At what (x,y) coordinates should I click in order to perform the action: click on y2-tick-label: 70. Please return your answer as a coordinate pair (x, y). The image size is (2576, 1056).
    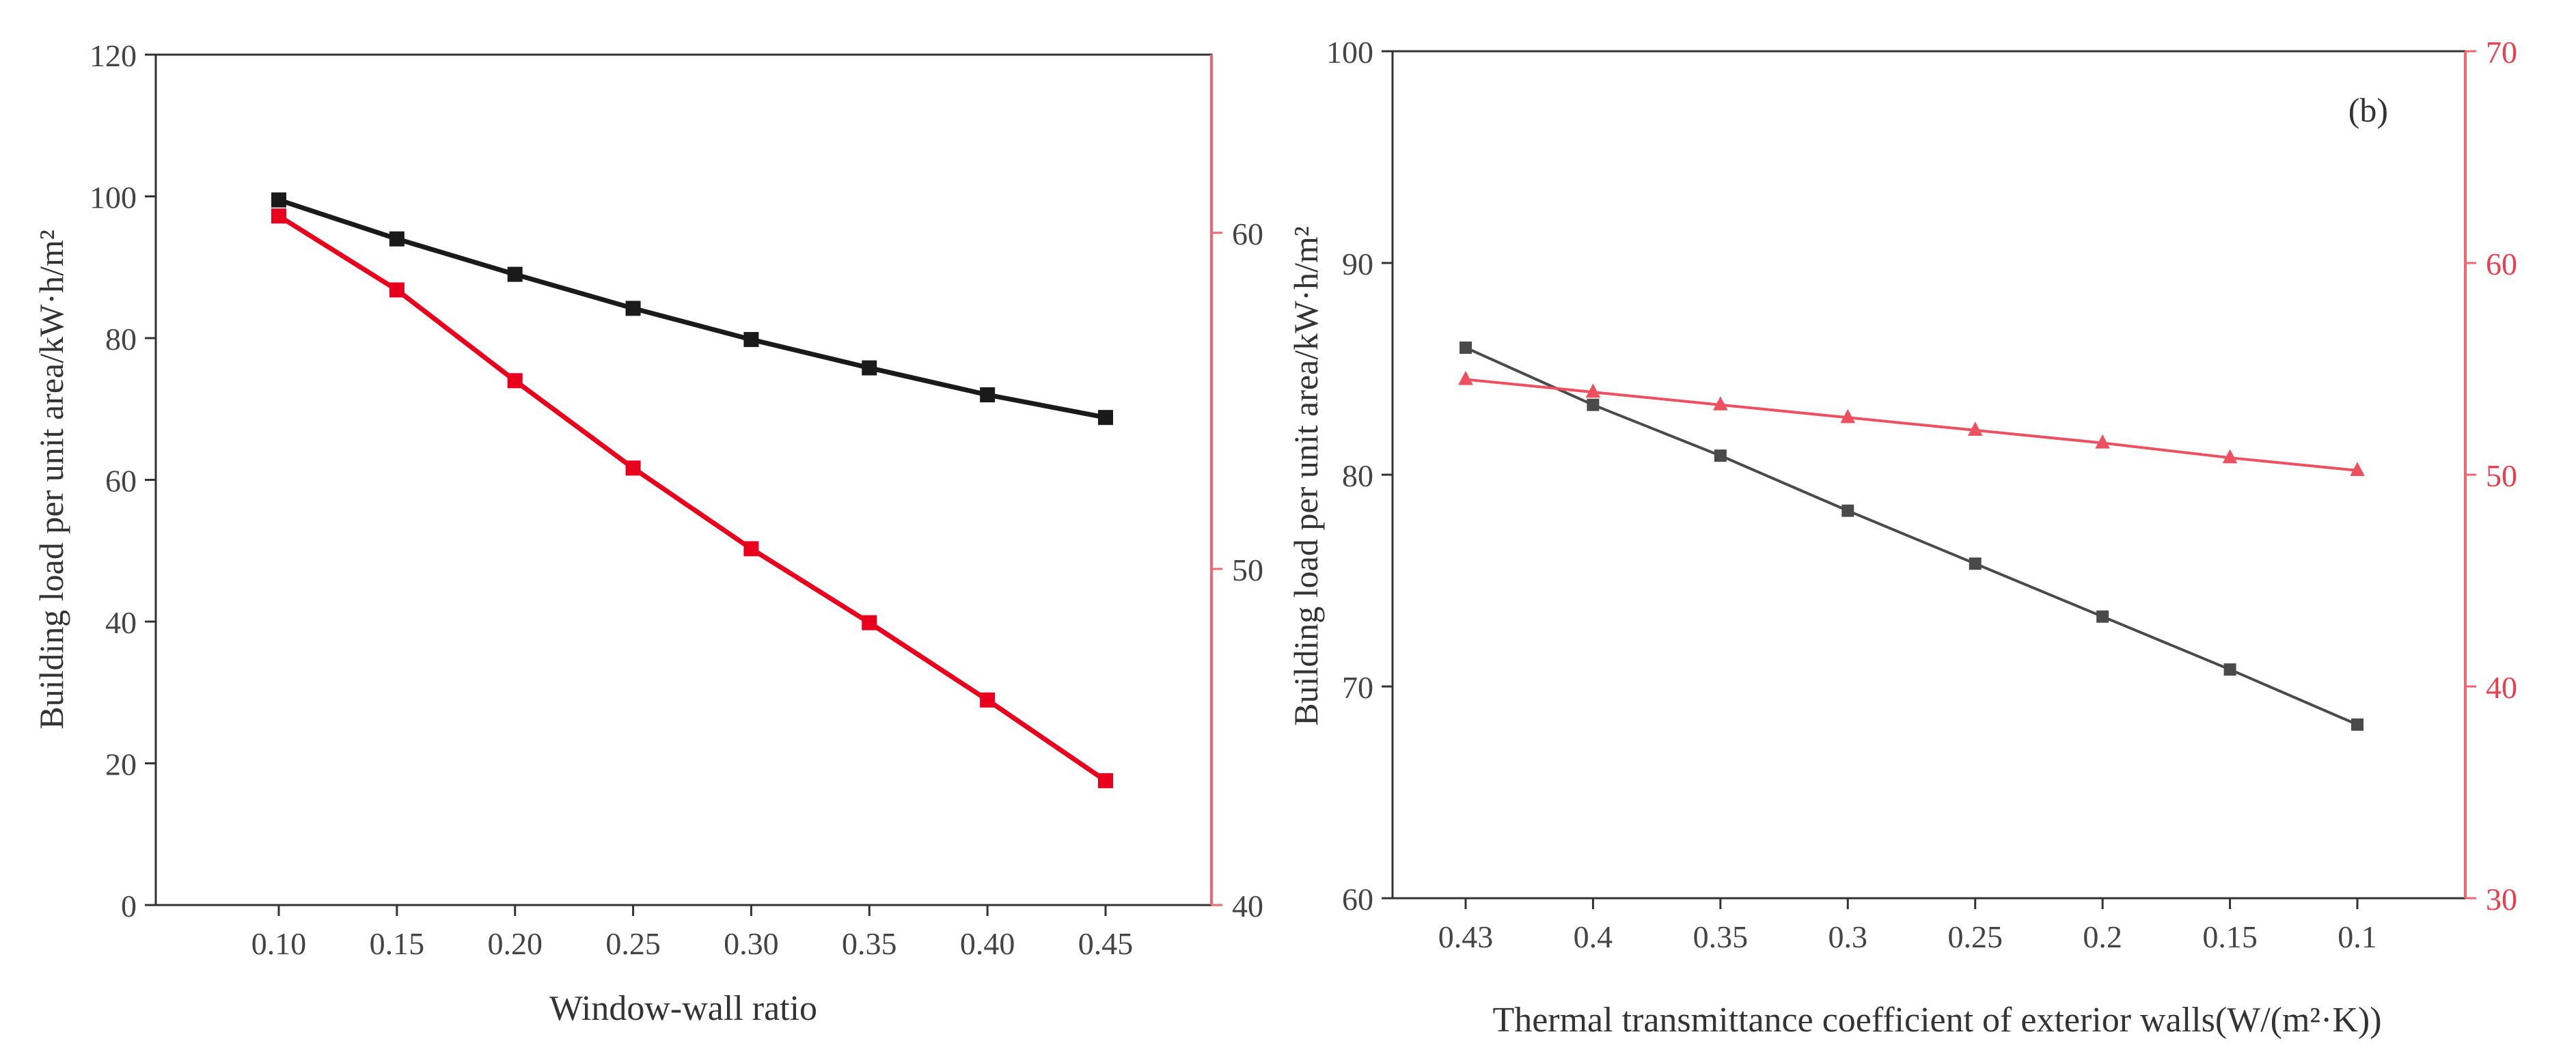
    Looking at the image, I should click on (2501, 52).